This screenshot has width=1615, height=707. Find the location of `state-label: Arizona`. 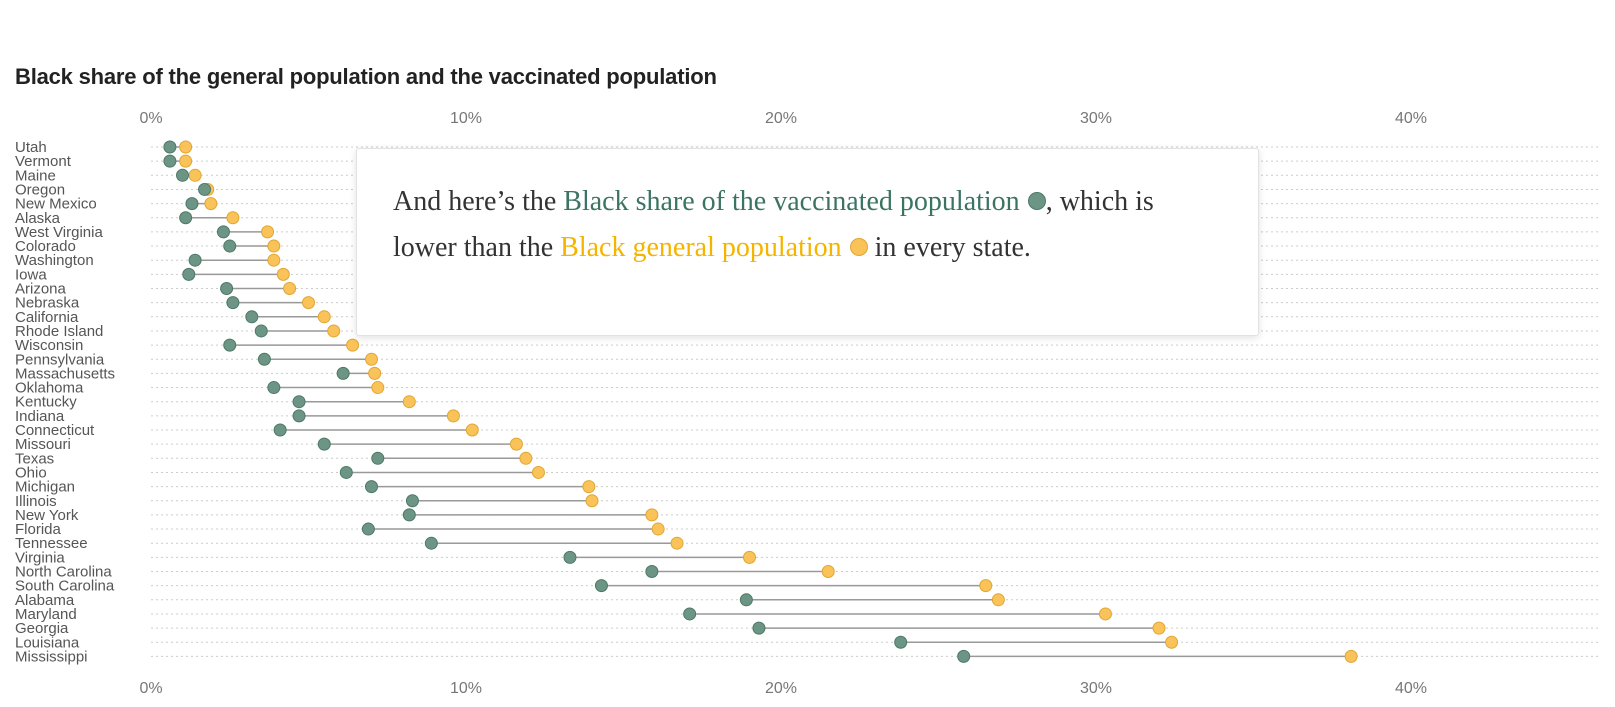

state-label: Arizona is located at coordinates (41, 289).